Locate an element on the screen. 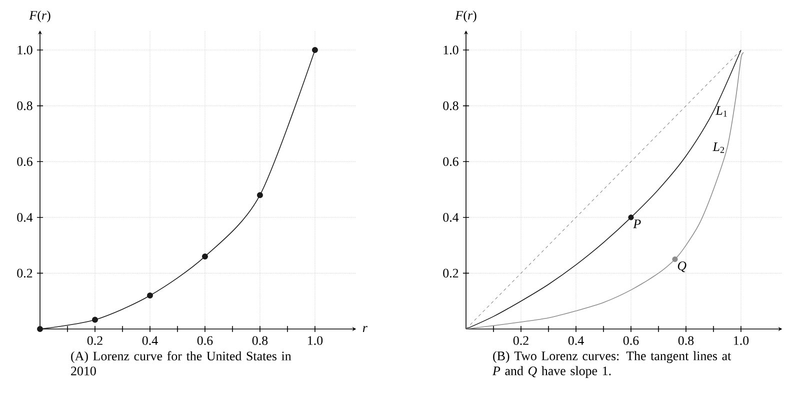 The height and width of the screenshot is (405, 786). series-label: L$_{1}$ is located at coordinates (721, 111).